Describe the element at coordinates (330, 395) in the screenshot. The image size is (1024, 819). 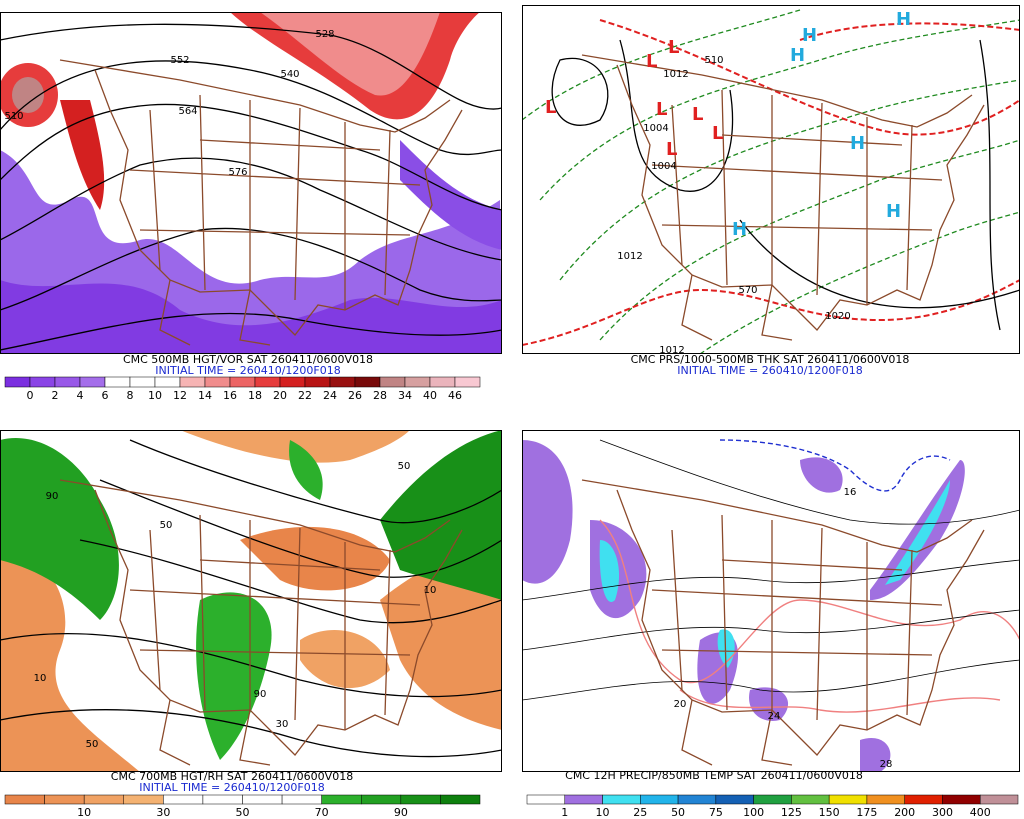
I see `scale-label: 24` at that location.